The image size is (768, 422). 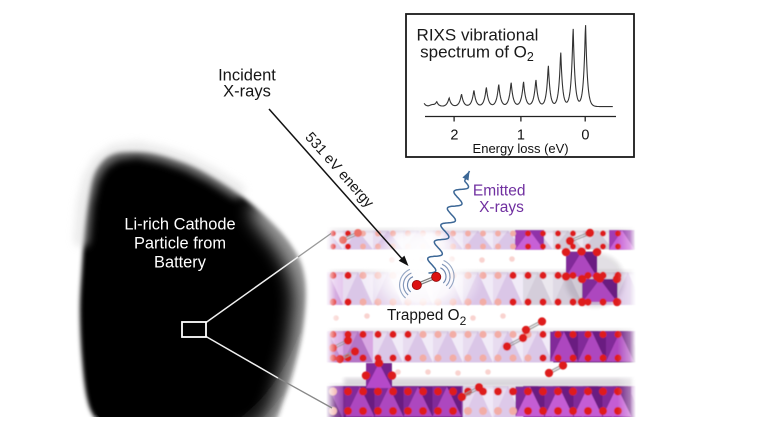 What do you see at coordinates (499, 191) in the screenshot?
I see `svg-text: Emitted` at bounding box center [499, 191].